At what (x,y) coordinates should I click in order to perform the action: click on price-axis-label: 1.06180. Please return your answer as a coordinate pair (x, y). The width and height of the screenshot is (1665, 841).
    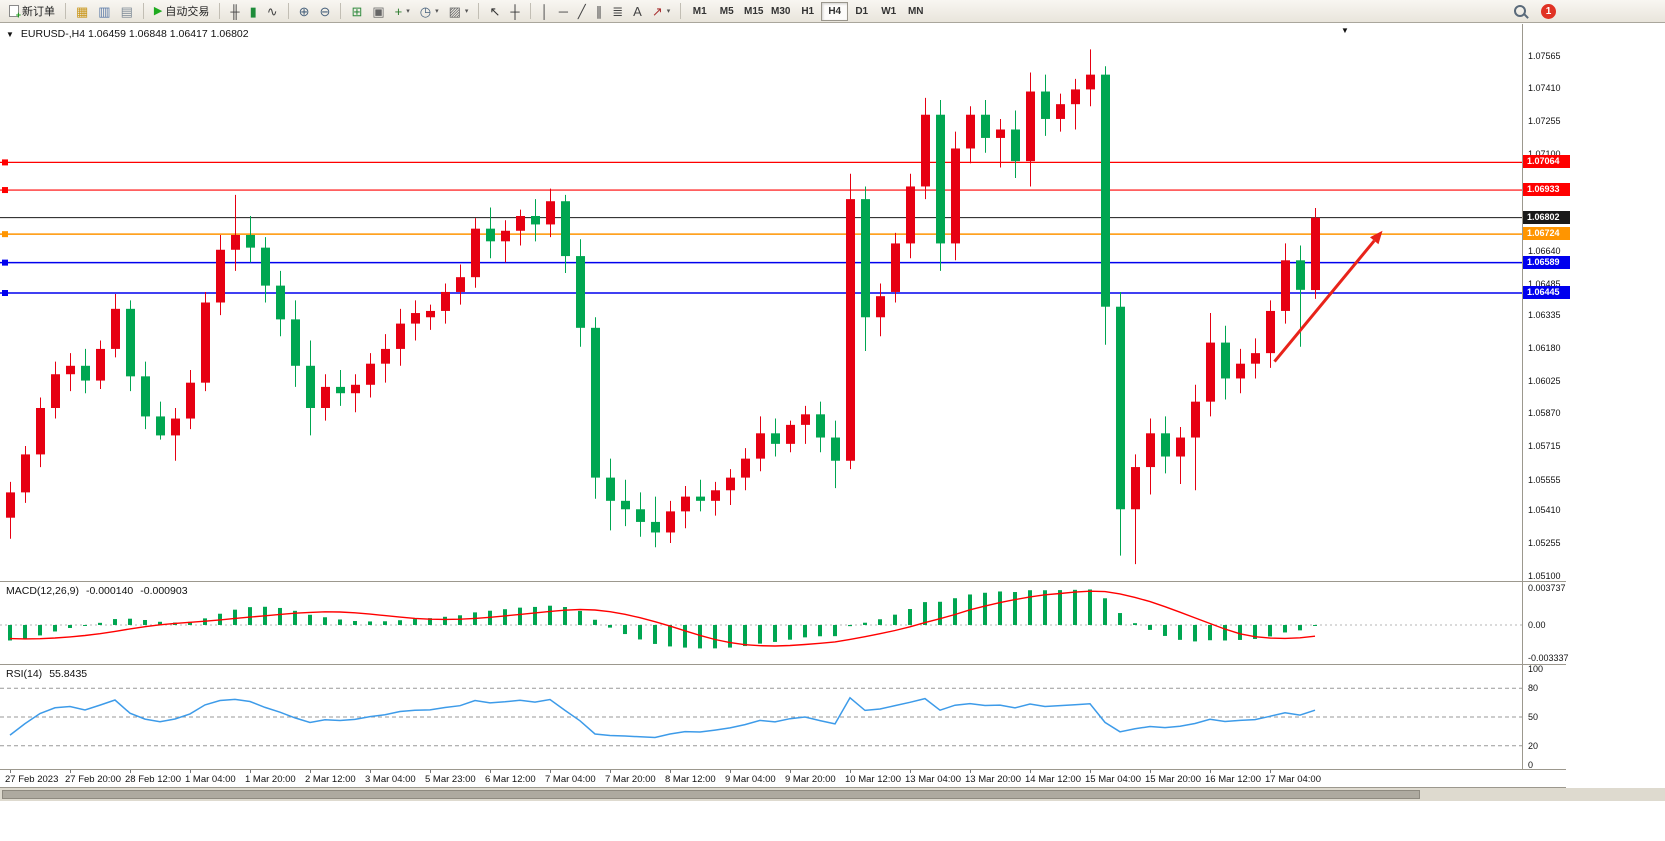
    Looking at the image, I should click on (1544, 347).